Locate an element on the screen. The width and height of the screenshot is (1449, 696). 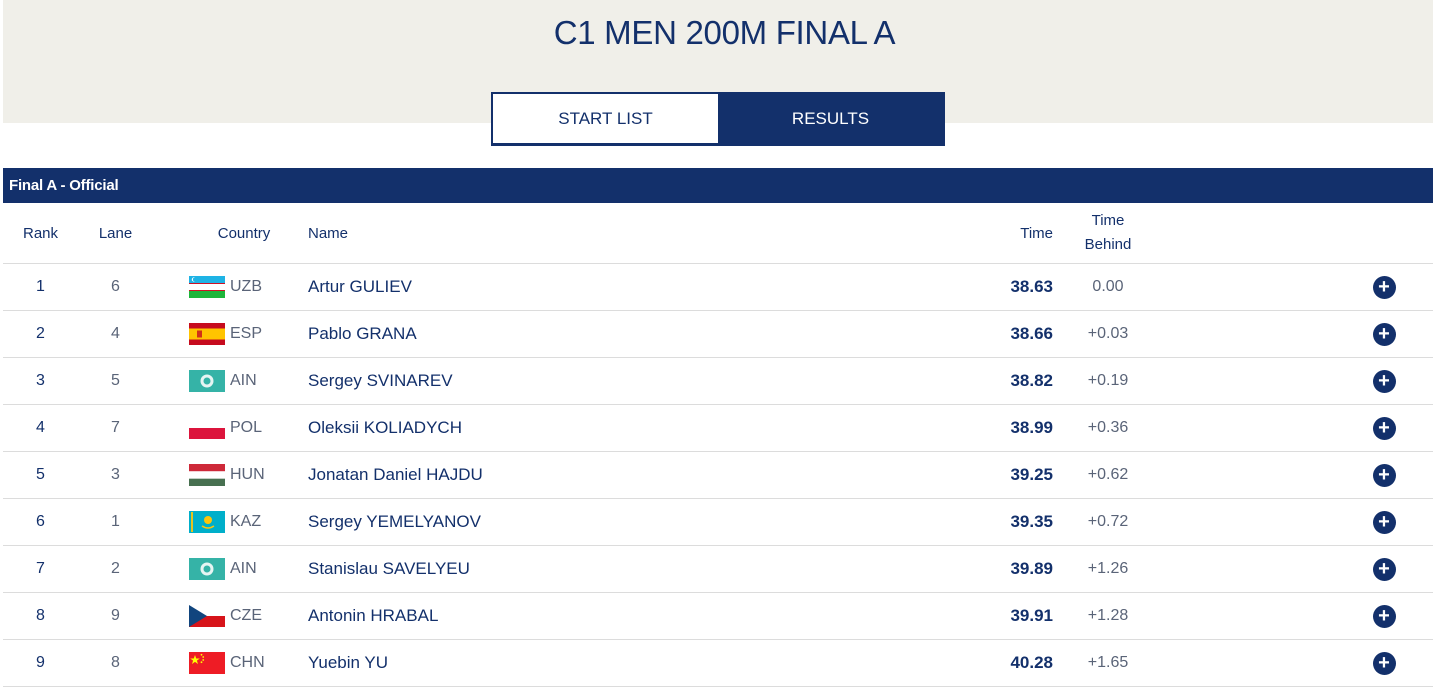
pol-flag-icon is located at coordinates (207, 428).